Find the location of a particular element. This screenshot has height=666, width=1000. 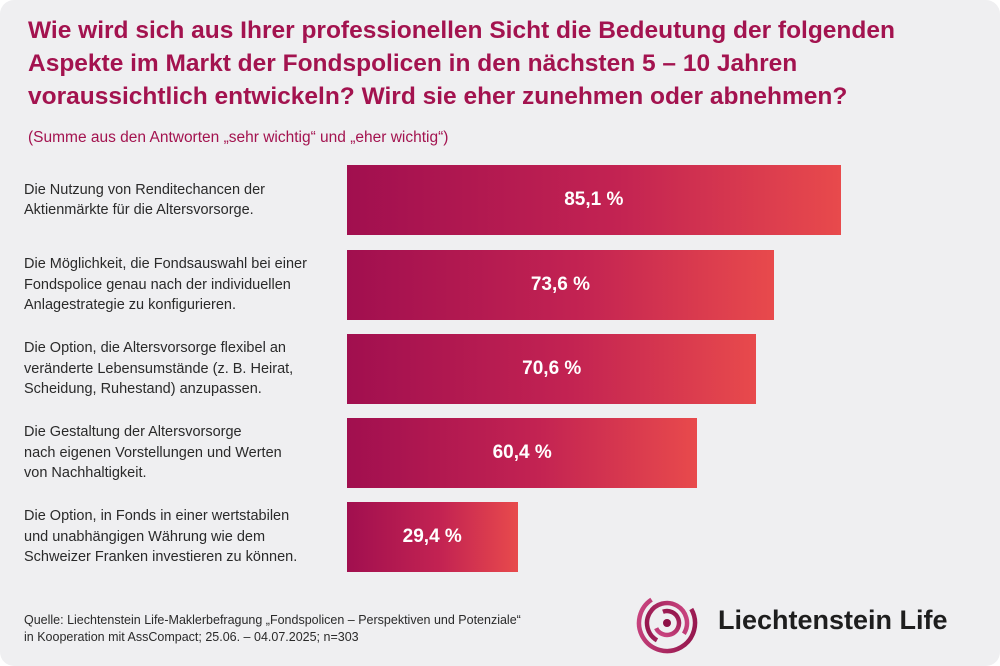

category-label-line: von Nachhaltigkeit. is located at coordinates (85, 473).